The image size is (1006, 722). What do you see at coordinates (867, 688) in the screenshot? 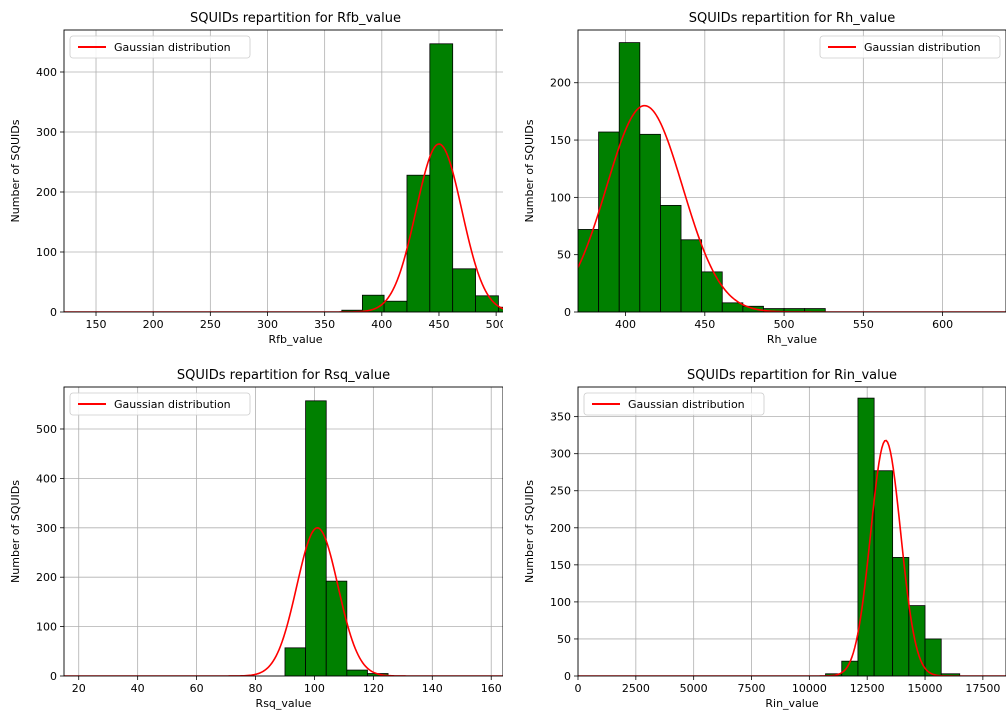
I see `x-tick-label: 12500` at bounding box center [867, 688].